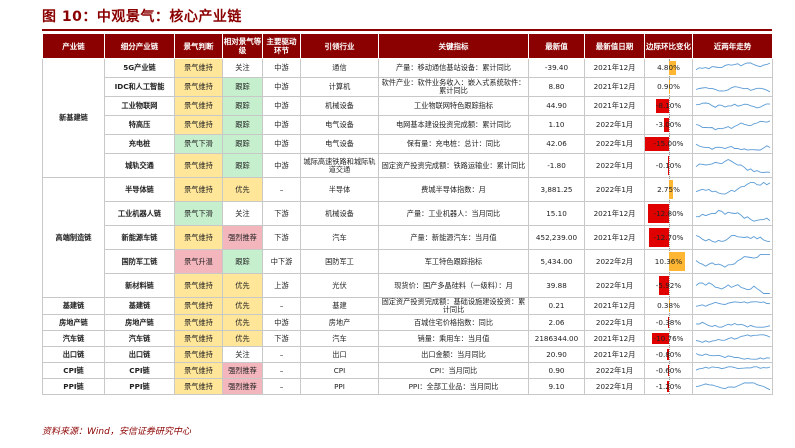 This screenshot has height=448, width=795. What do you see at coordinates (614, 46) in the screenshot?
I see `header-cell: 最新值日期` at bounding box center [614, 46].